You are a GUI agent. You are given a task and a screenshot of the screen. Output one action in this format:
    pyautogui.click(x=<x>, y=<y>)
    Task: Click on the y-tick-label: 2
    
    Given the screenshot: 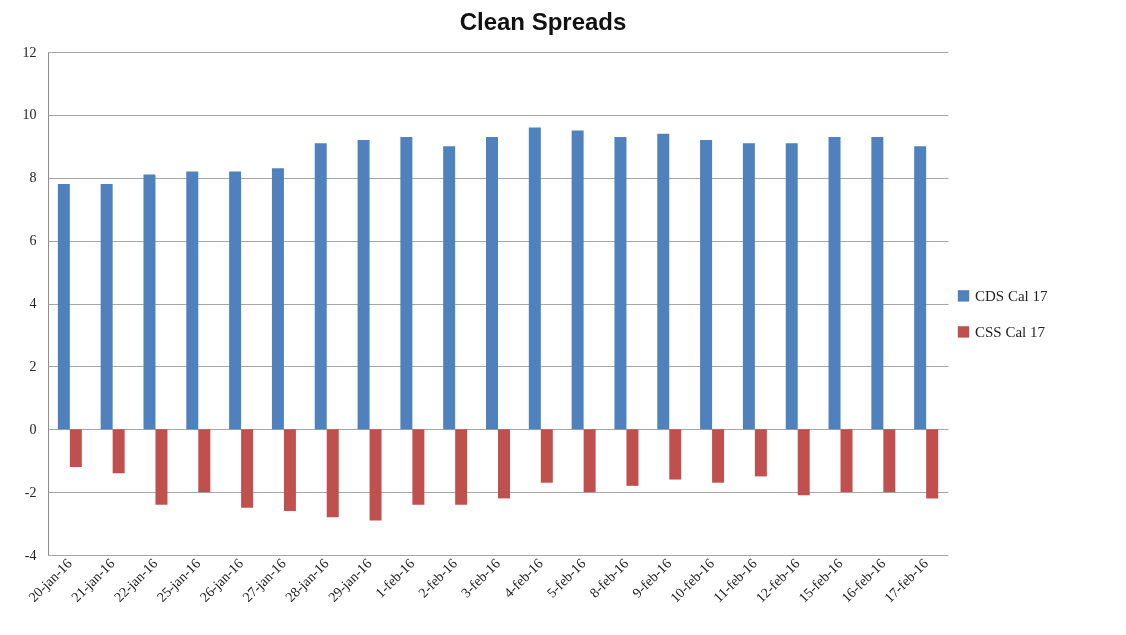 What is the action you would take?
    pyautogui.click(x=33, y=366)
    